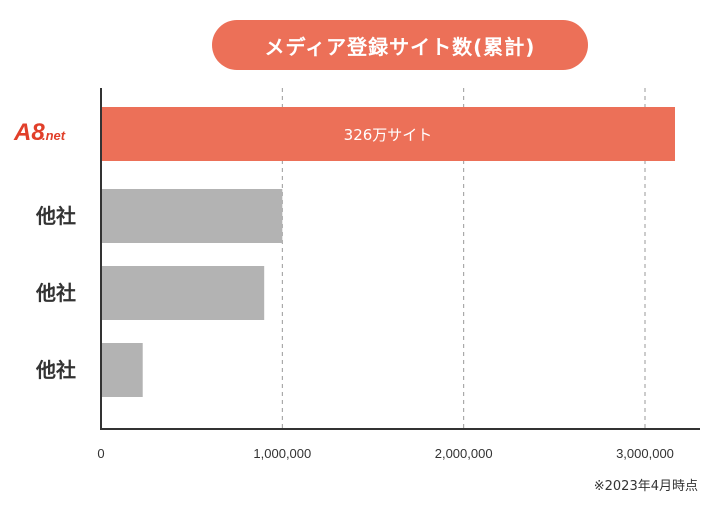 This screenshot has height=506, width=722. Describe the element at coordinates (29, 132) in the screenshot. I see `logo-a8-text: A8` at that location.